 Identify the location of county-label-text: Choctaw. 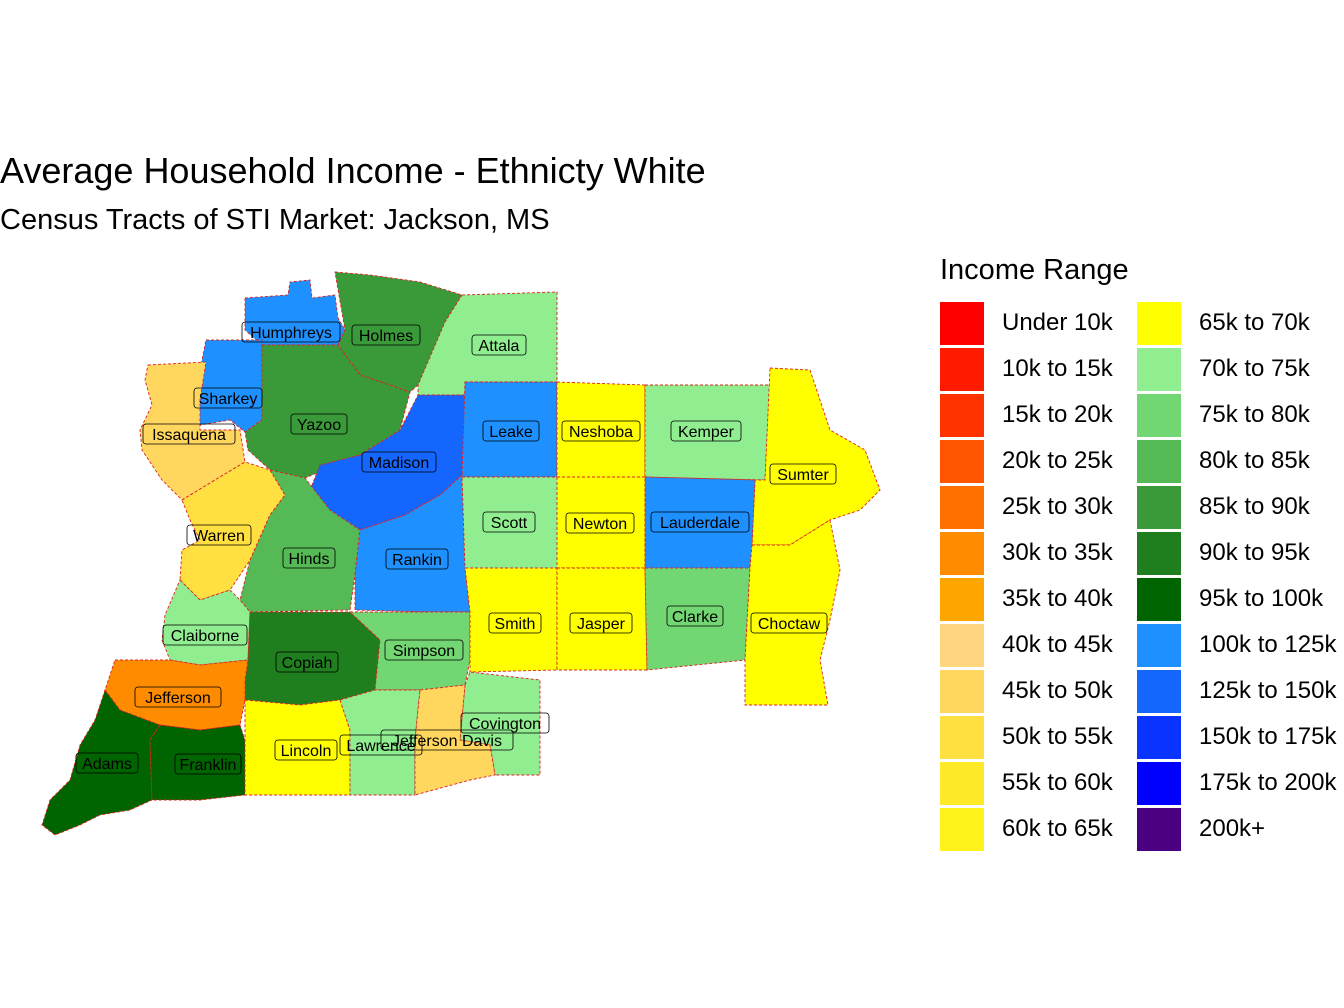
(789, 624).